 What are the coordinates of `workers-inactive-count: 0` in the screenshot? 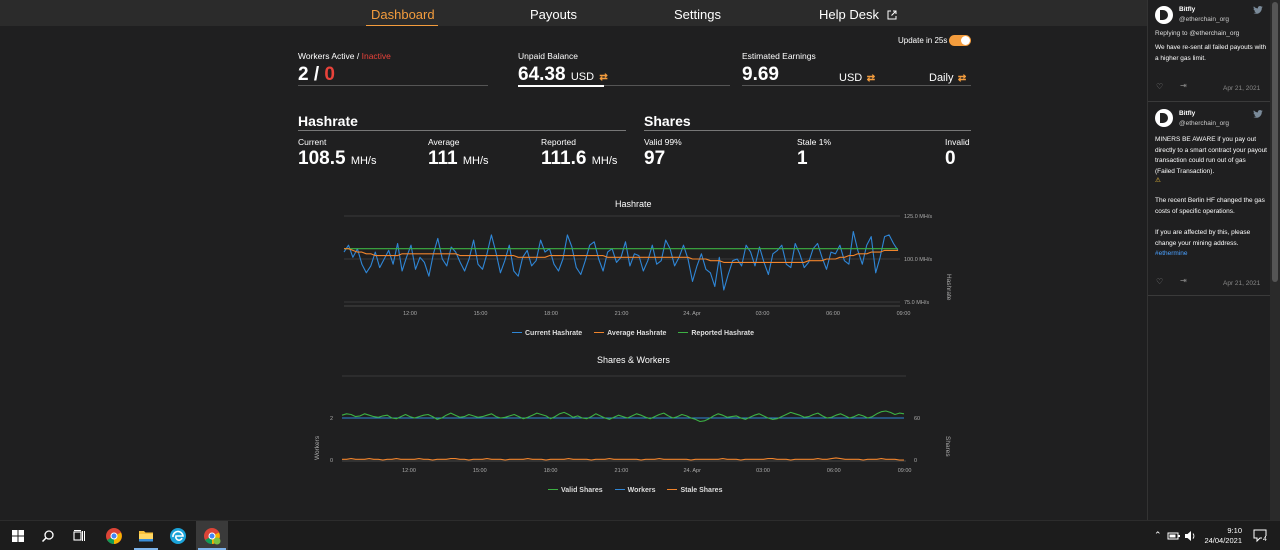 It's located at (329, 74).